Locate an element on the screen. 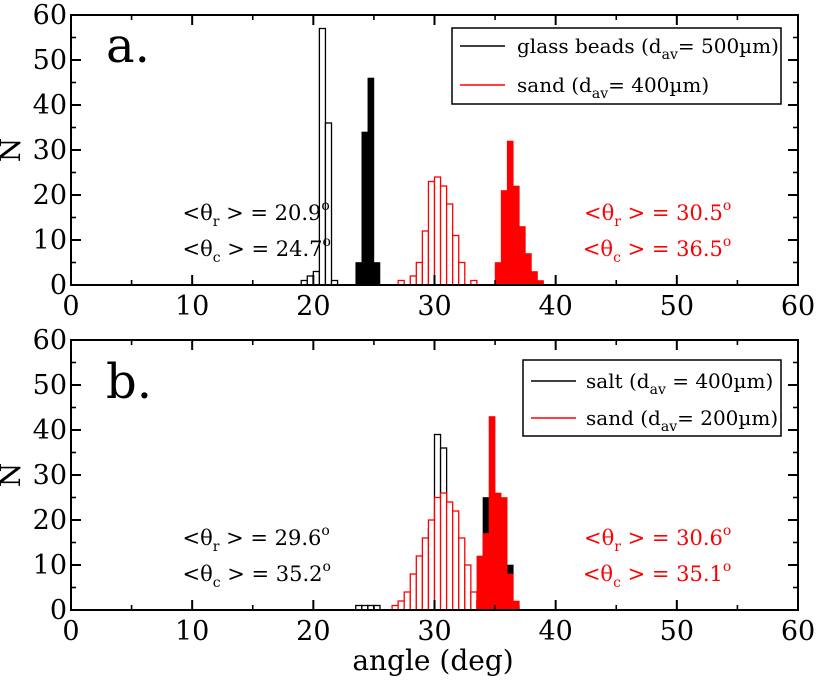  panel-label: b. is located at coordinates (129, 382).